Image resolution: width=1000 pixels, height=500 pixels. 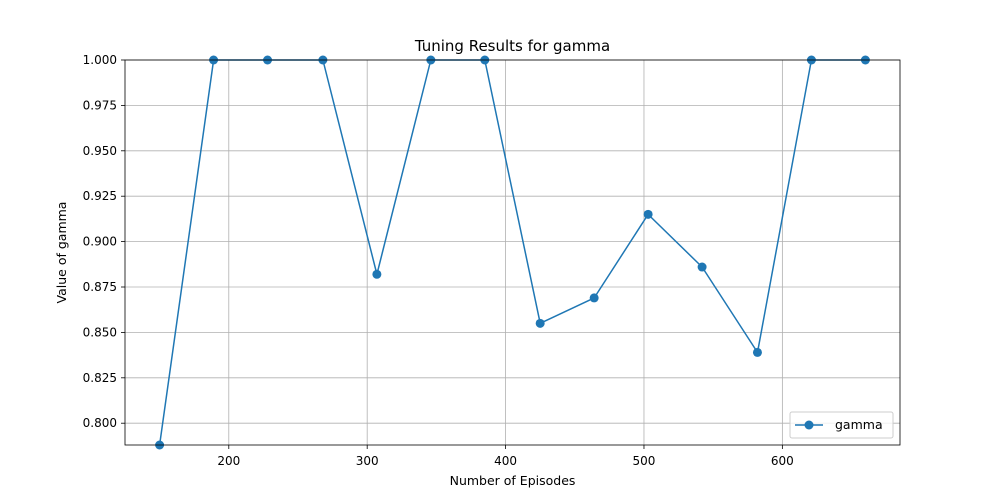 What do you see at coordinates (100, 151) in the screenshot?
I see `y-tick-label: 0.950` at bounding box center [100, 151].